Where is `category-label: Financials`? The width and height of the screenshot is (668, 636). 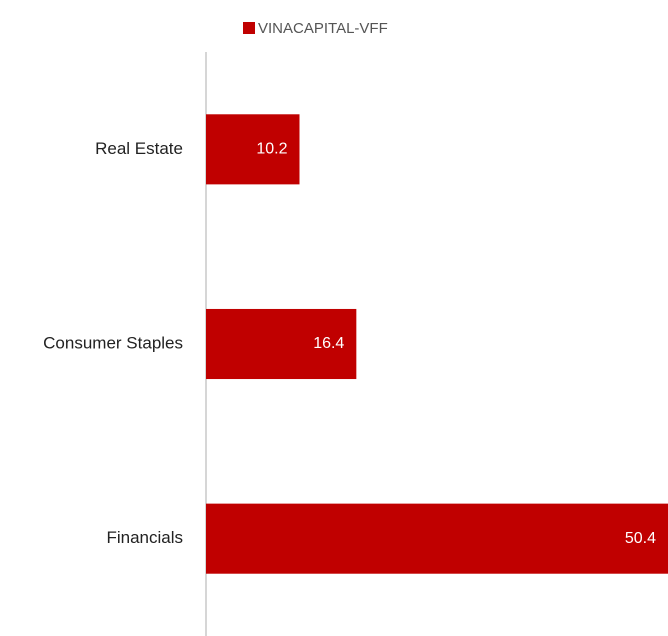 category-label: Financials is located at coordinates (144, 537).